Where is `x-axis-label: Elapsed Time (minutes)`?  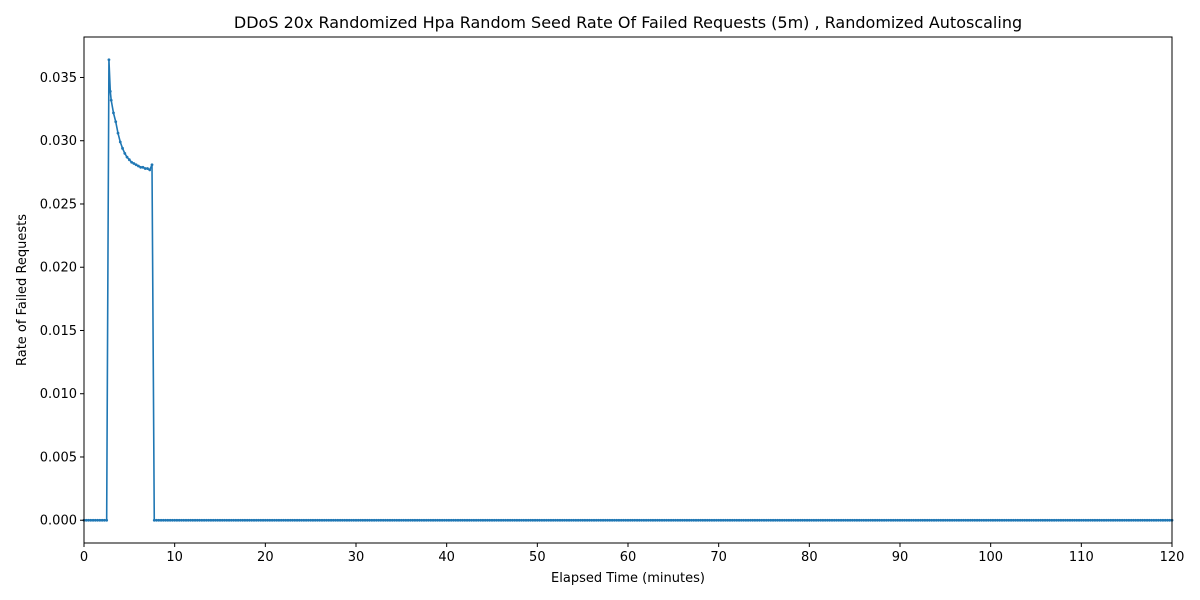
x-axis-label: Elapsed Time (minutes) is located at coordinates (628, 578).